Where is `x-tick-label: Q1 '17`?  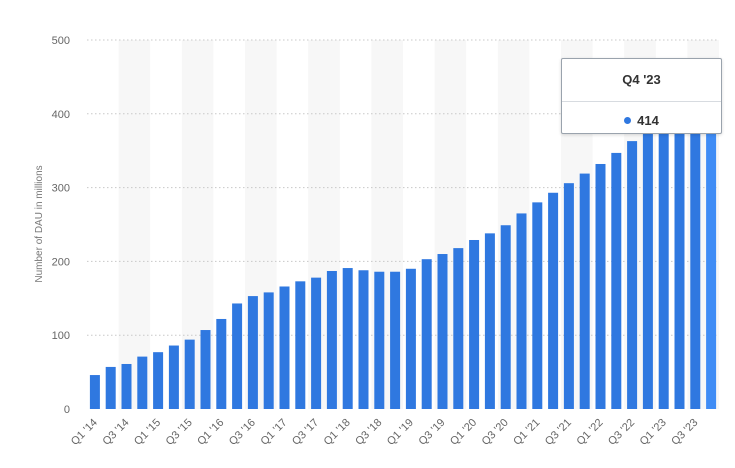
x-tick-label: Q1 '17 is located at coordinates (273, 432).